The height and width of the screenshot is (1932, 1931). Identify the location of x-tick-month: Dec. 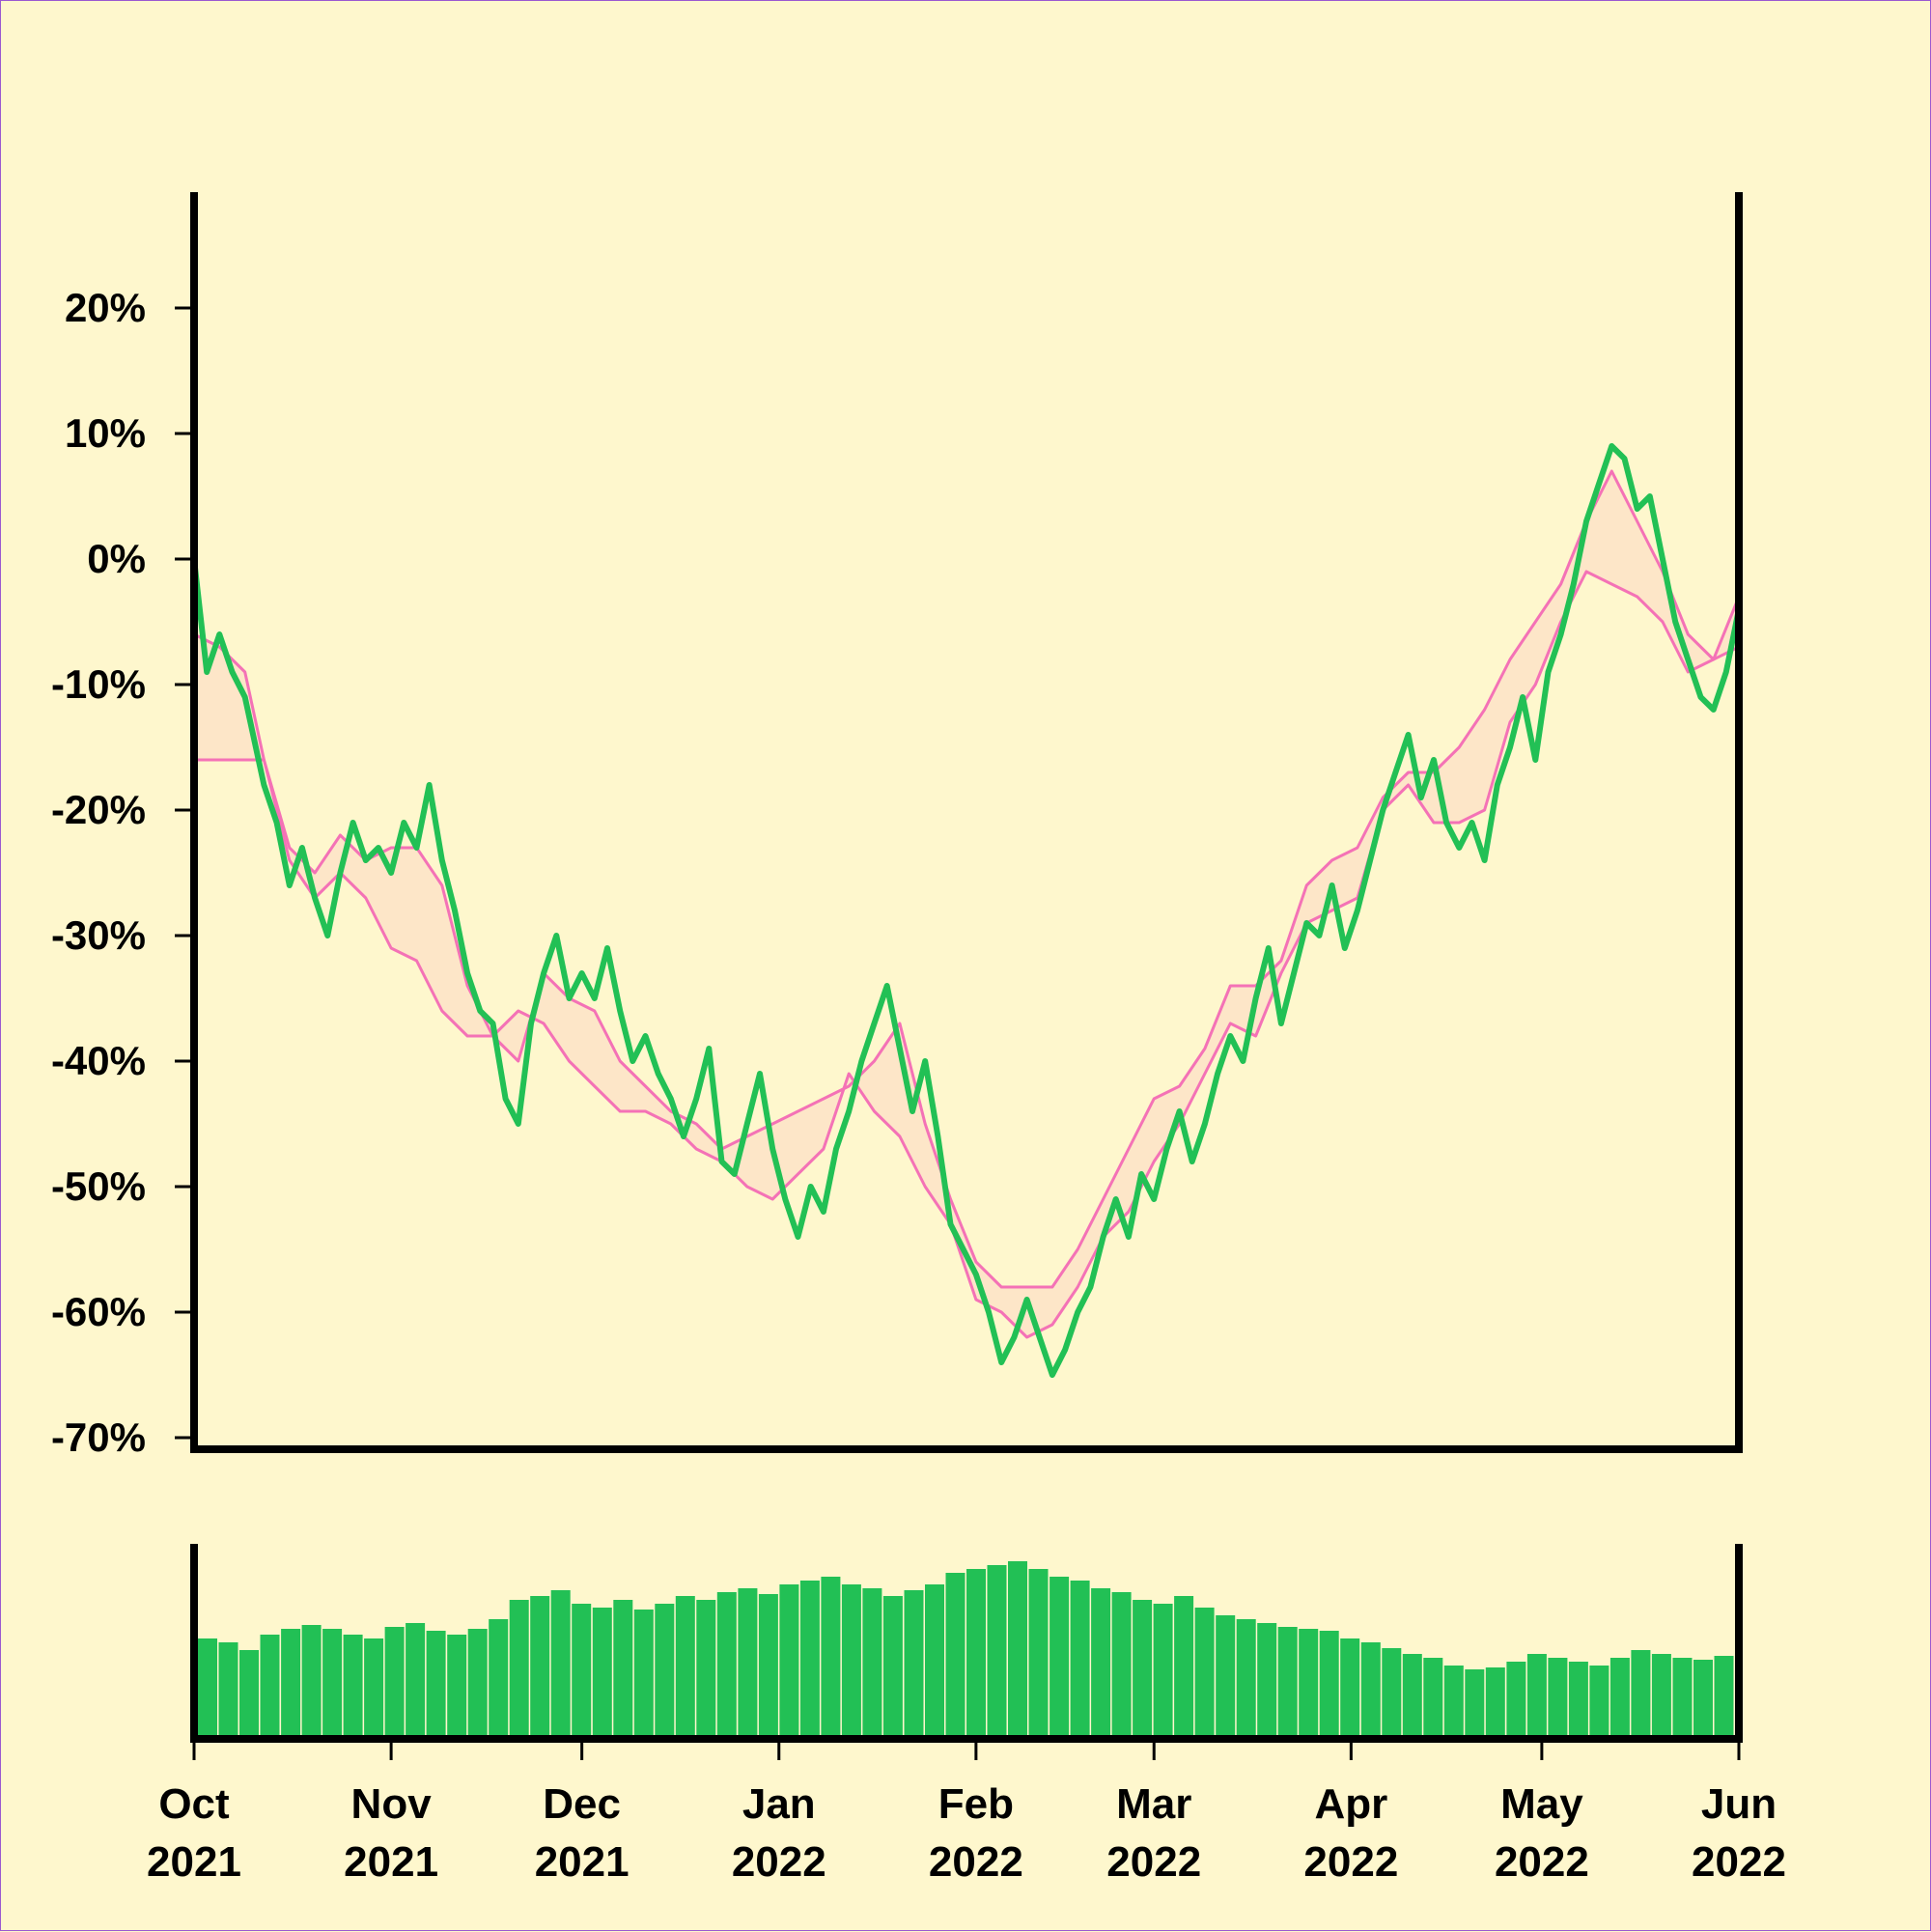
(582, 1804).